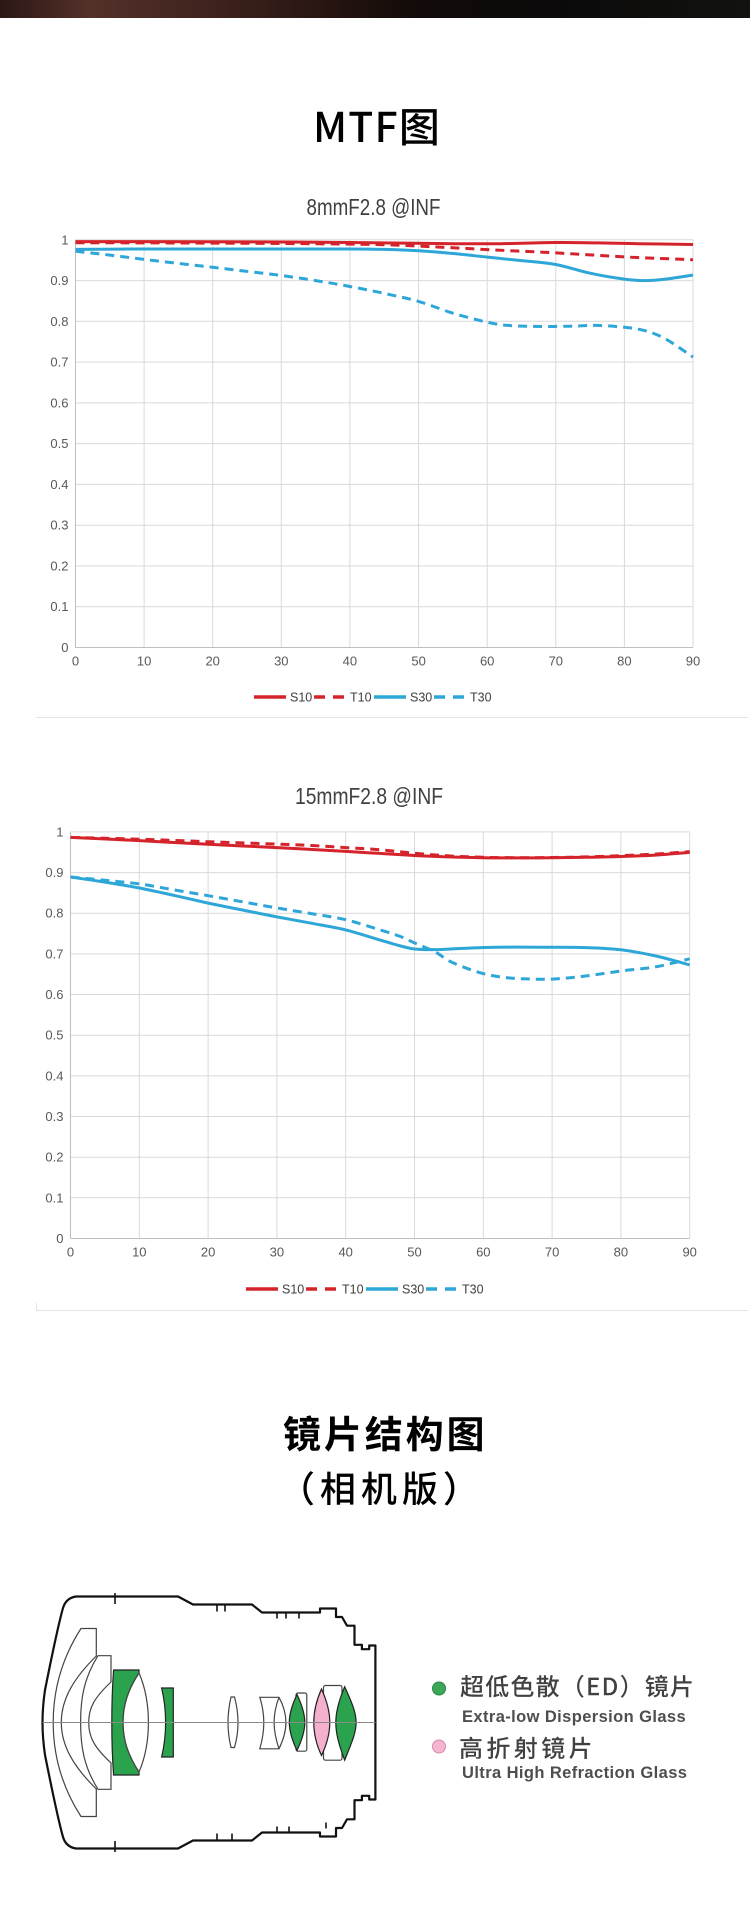  What do you see at coordinates (574, 1717) in the screenshot?
I see `svg-text: Extra-low Dispersion Glass` at bounding box center [574, 1717].